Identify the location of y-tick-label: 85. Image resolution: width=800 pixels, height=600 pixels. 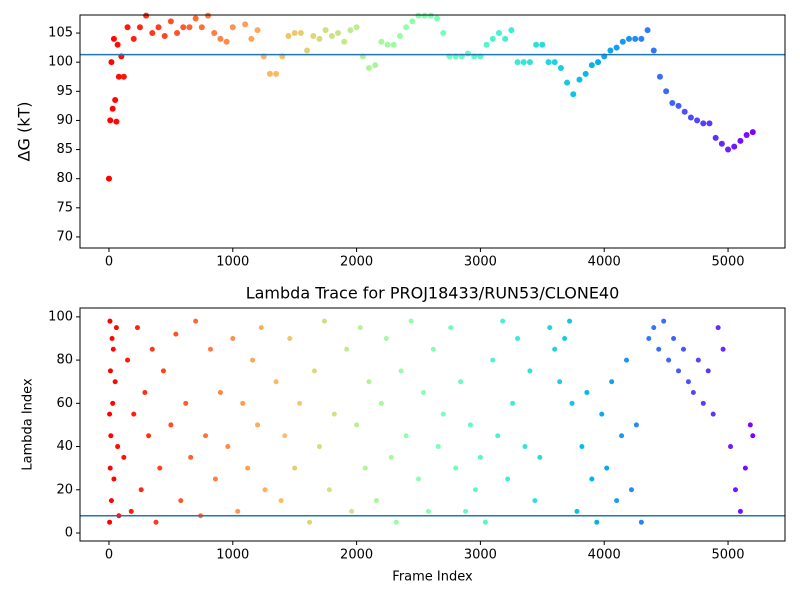
(64, 149).